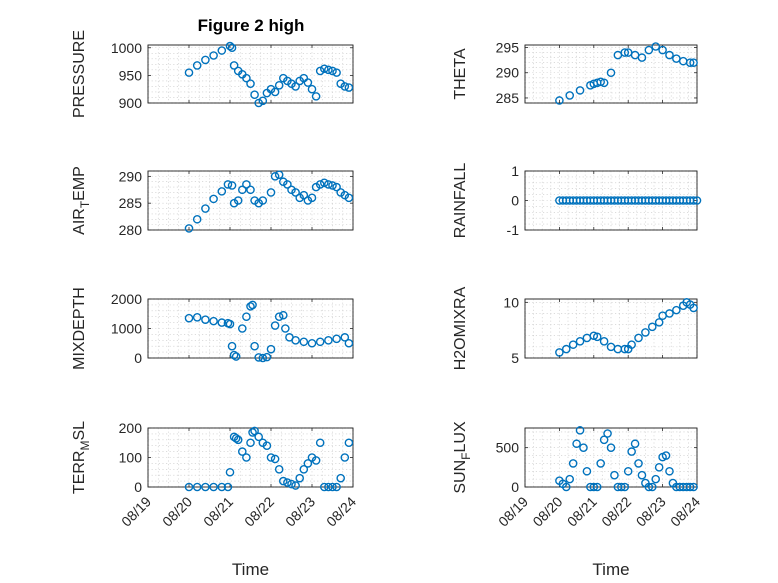 Image resolution: width=778 pixels, height=583 pixels. I want to click on y-axis-label: PRESSURE, so click(79, 74).